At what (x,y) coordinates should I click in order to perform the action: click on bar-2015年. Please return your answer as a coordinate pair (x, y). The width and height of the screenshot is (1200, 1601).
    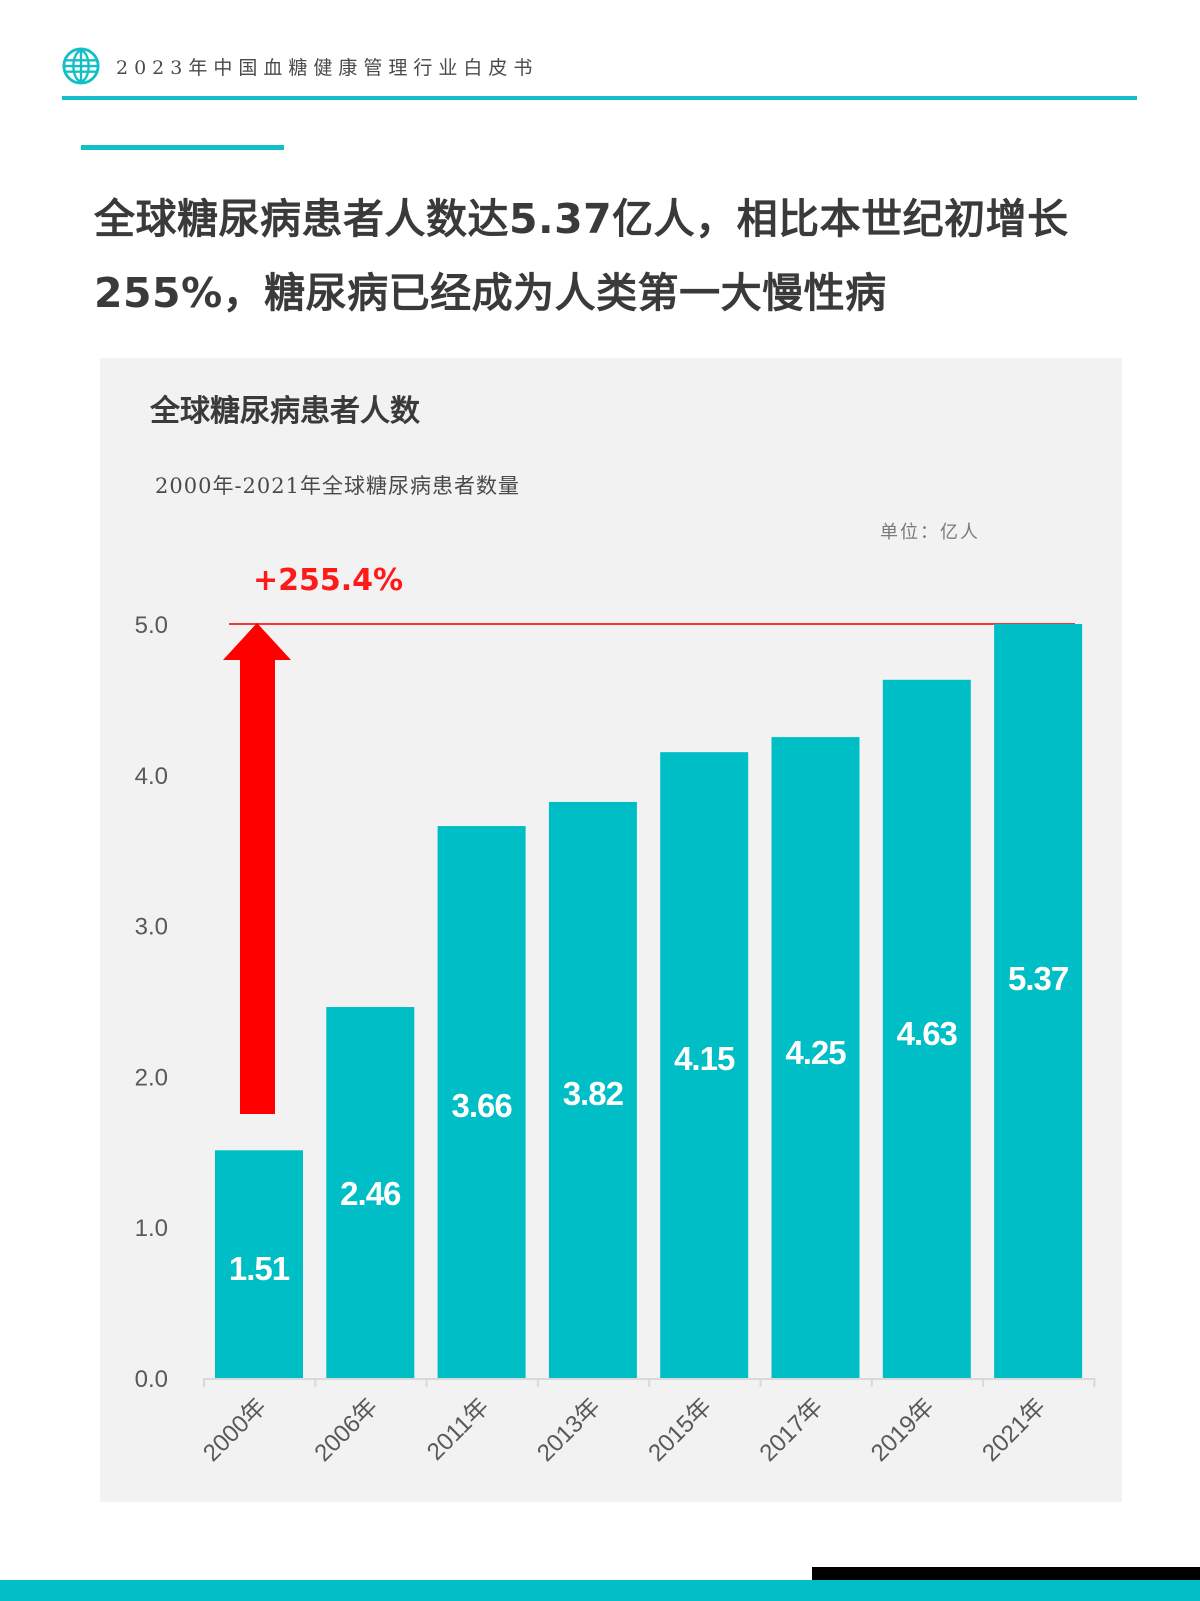
    Looking at the image, I should click on (704, 1065).